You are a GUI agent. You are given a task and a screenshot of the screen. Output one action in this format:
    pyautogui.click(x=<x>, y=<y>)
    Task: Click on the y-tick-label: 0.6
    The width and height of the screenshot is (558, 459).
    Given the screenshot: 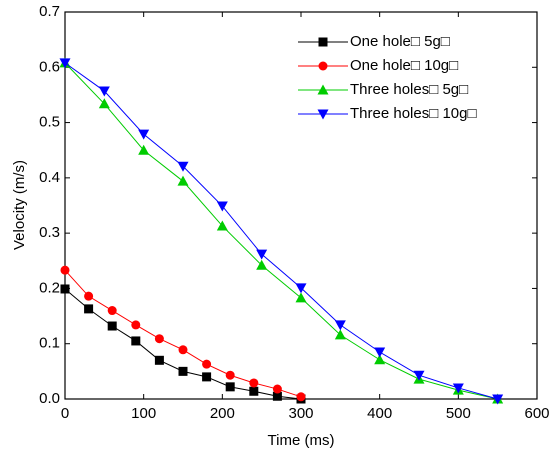 What is the action you would take?
    pyautogui.click(x=49, y=66)
    